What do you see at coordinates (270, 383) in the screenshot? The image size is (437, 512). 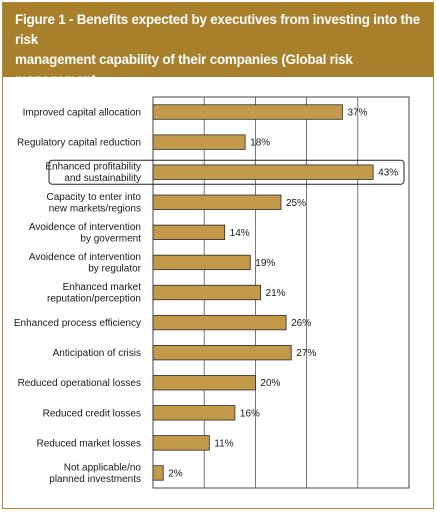 I see `data-label: 20%` at bounding box center [270, 383].